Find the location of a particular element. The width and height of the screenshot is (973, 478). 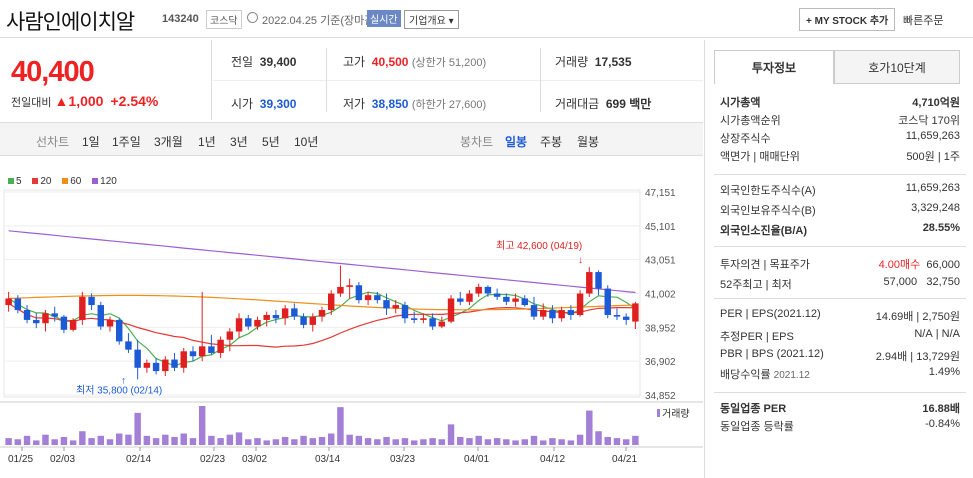

company-info-dropdown: 기업개요 ▾ is located at coordinates (431, 19).